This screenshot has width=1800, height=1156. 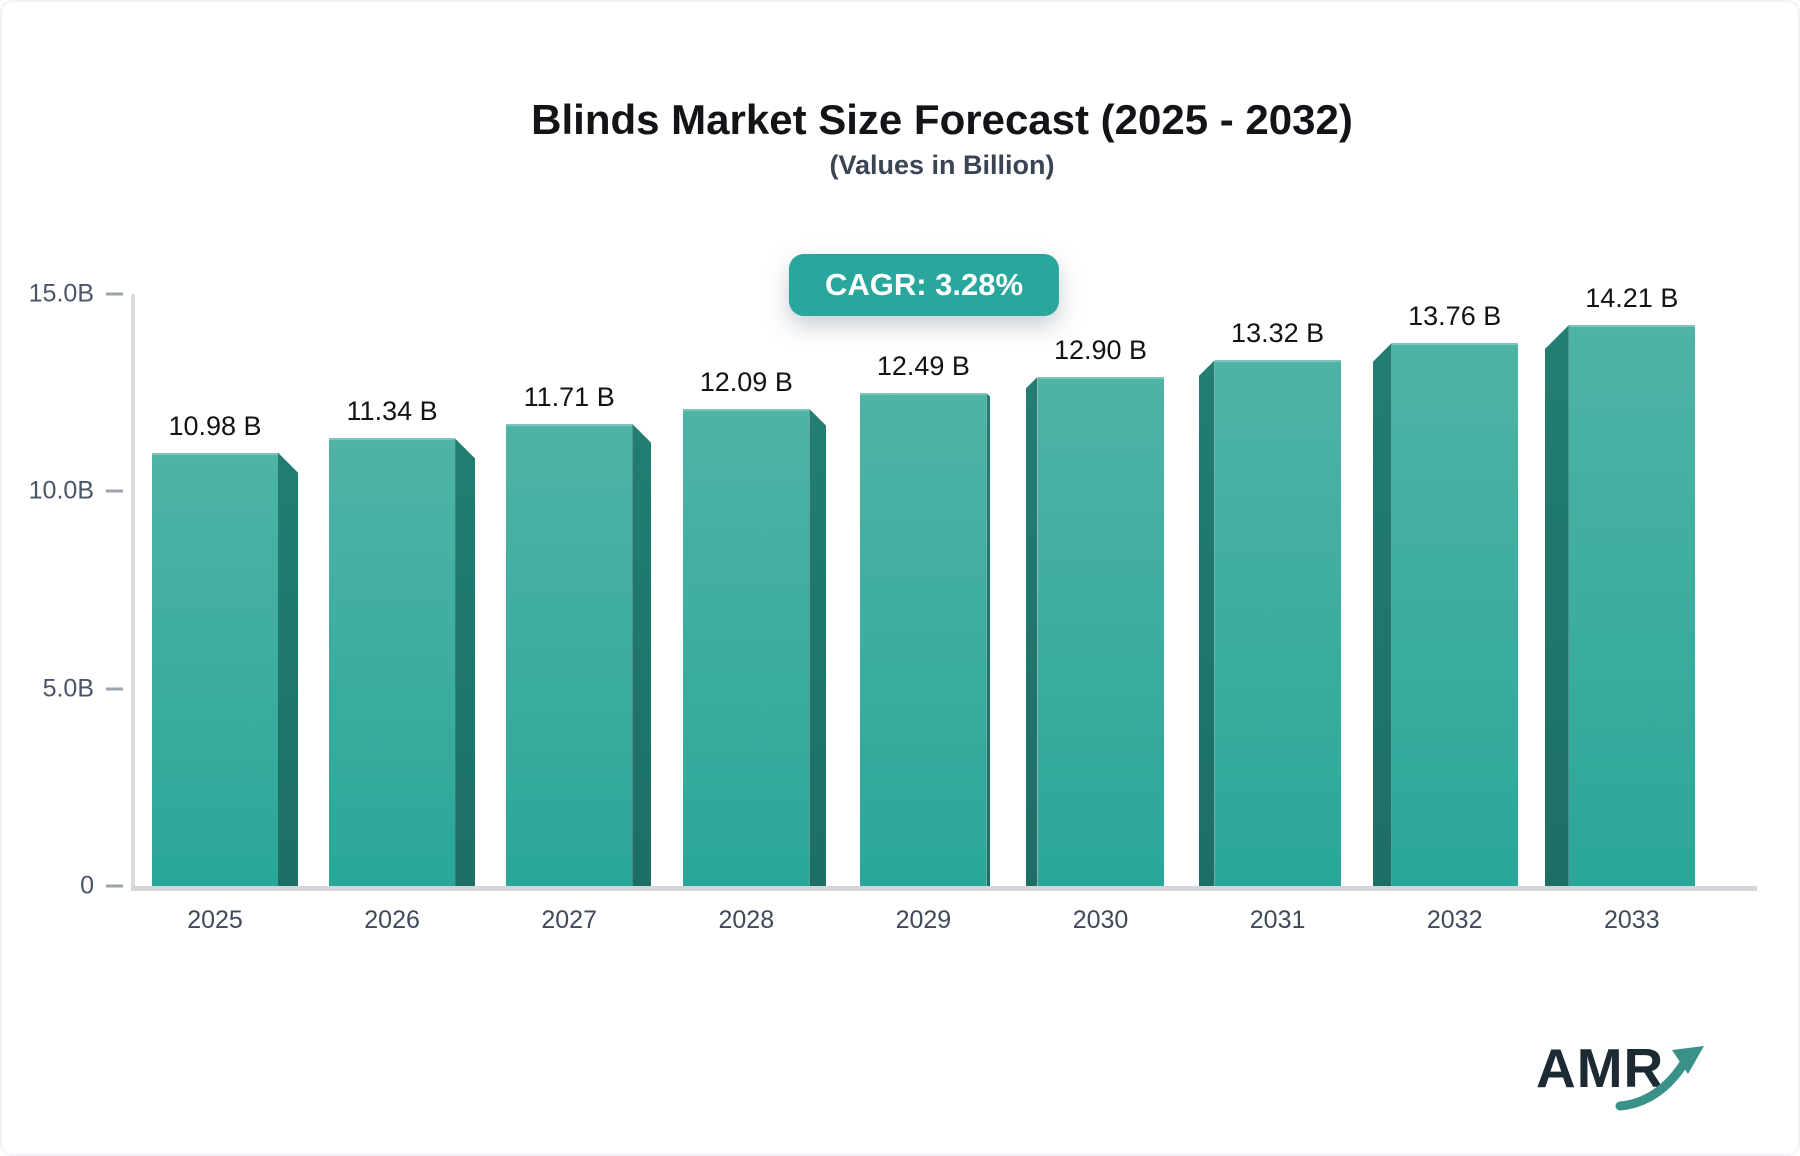 What do you see at coordinates (392, 411) in the screenshot?
I see `bar-value-label: 11.34 B` at bounding box center [392, 411].